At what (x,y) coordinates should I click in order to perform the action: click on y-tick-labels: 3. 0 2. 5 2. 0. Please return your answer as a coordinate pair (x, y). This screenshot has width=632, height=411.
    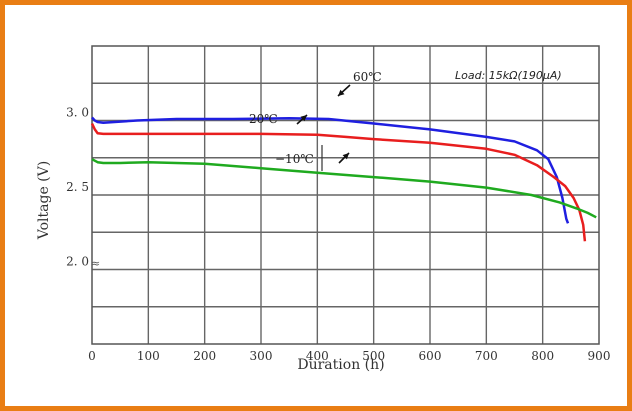
    Looking at the image, I should click on (77, 187).